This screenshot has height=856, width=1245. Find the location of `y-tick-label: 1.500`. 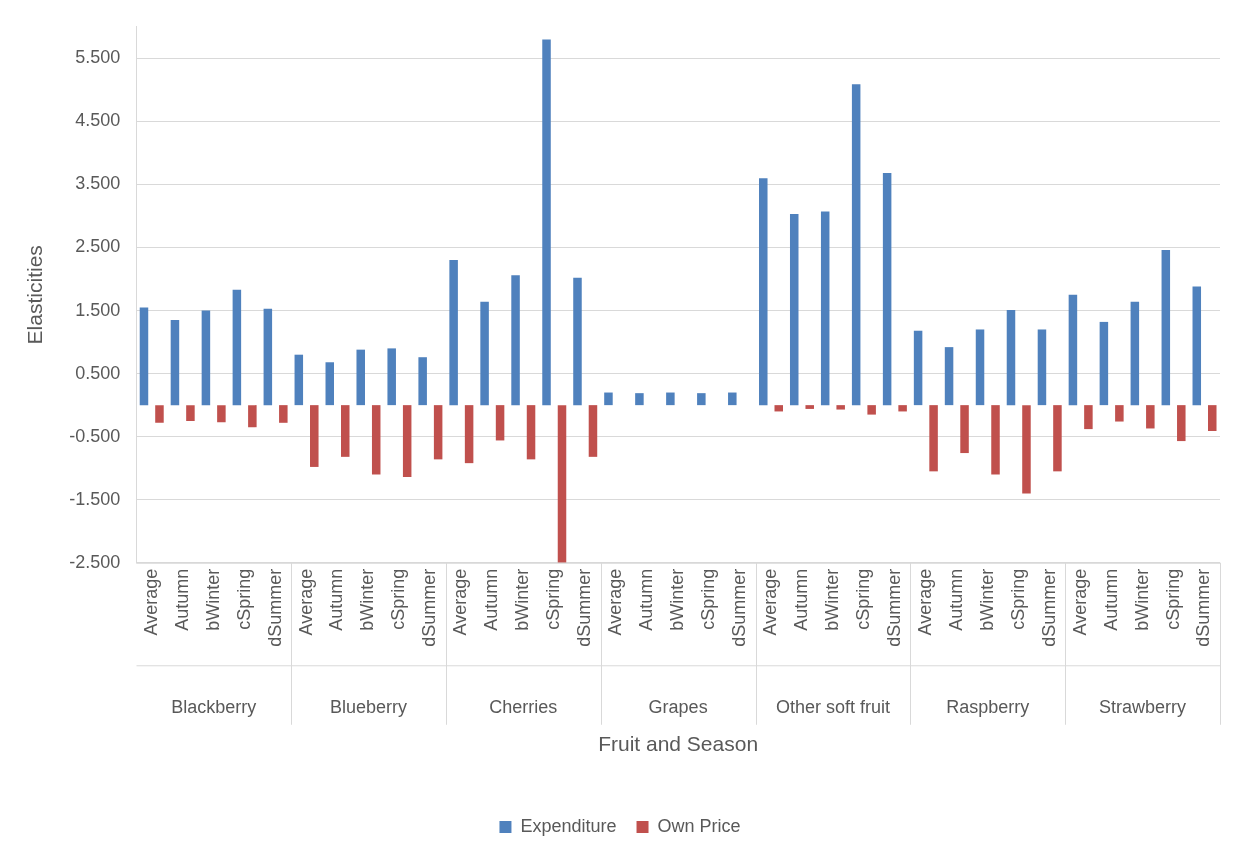

y-tick-label: 1.500 is located at coordinates (98, 309).